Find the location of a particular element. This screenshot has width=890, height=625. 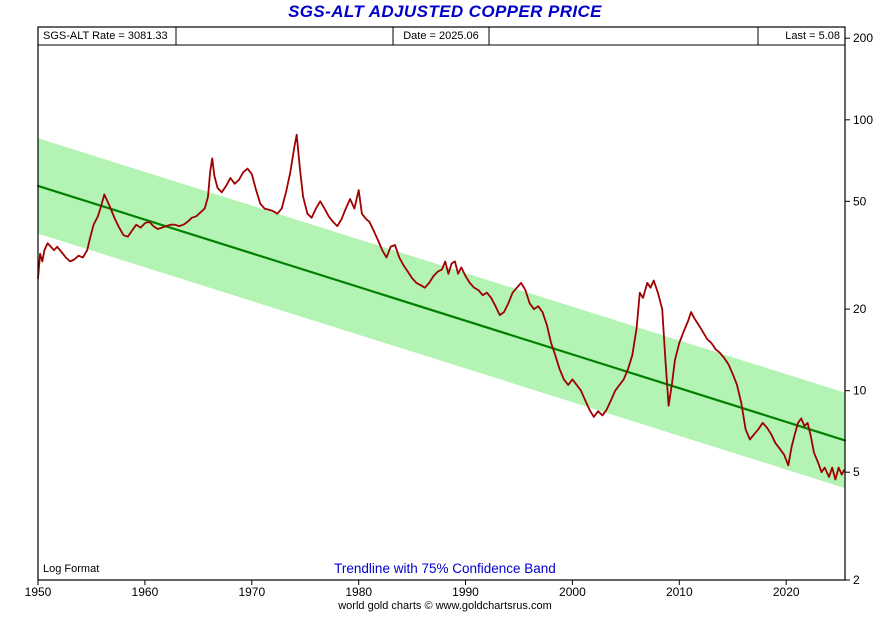

log-format-label: Log Format is located at coordinates (71, 569).